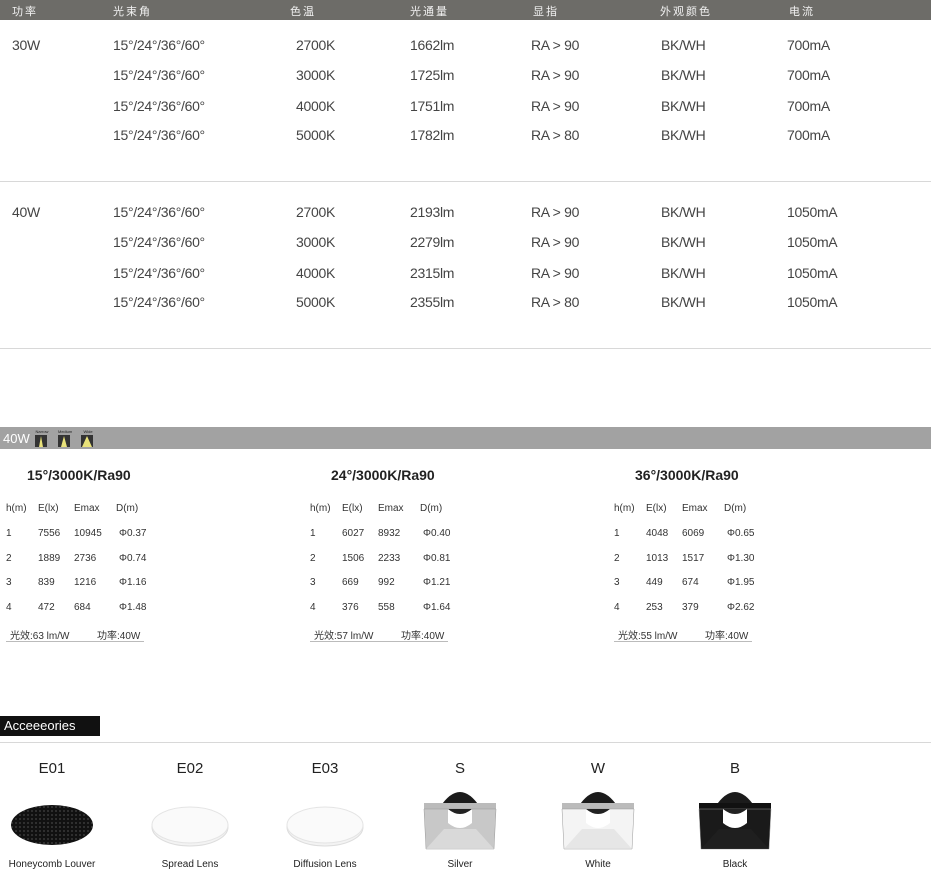  I want to click on spec-cell: 2315lm, so click(432, 273).